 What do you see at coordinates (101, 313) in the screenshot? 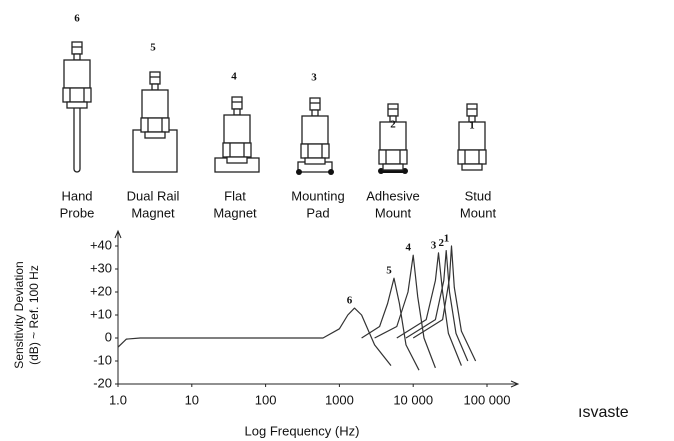
I see `y-tick-label: +10` at bounding box center [101, 313].